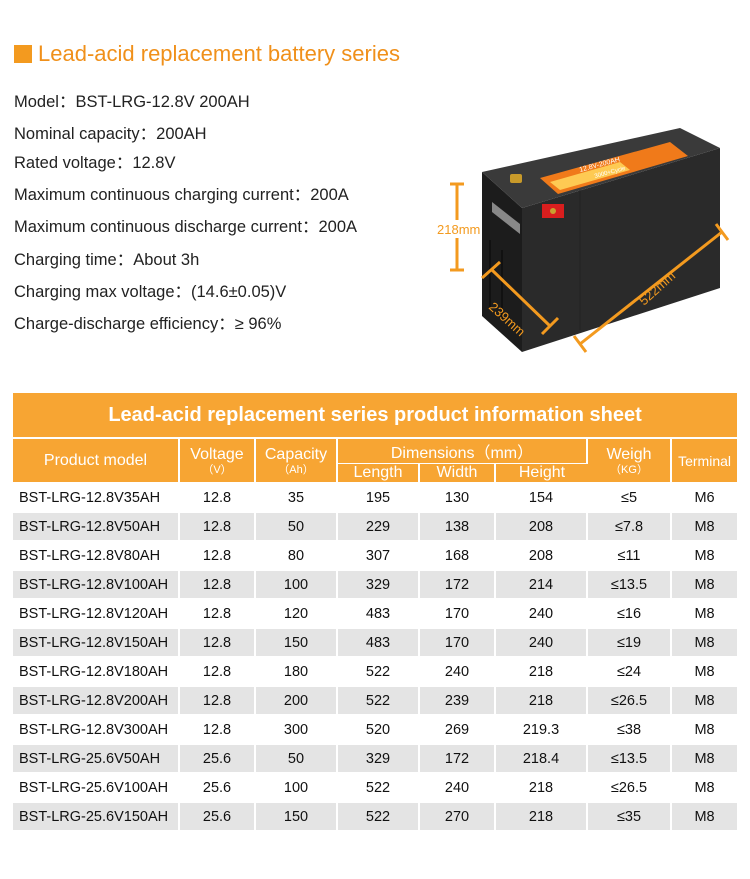 The height and width of the screenshot is (879, 750). Describe the element at coordinates (705, 461) in the screenshot. I see `header-terminal: Terminal` at that location.